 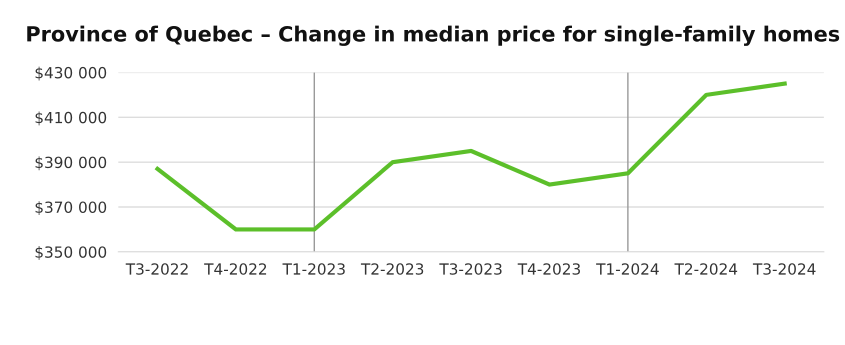 I want to click on y-tick-label: $350 000, so click(x=71, y=253).